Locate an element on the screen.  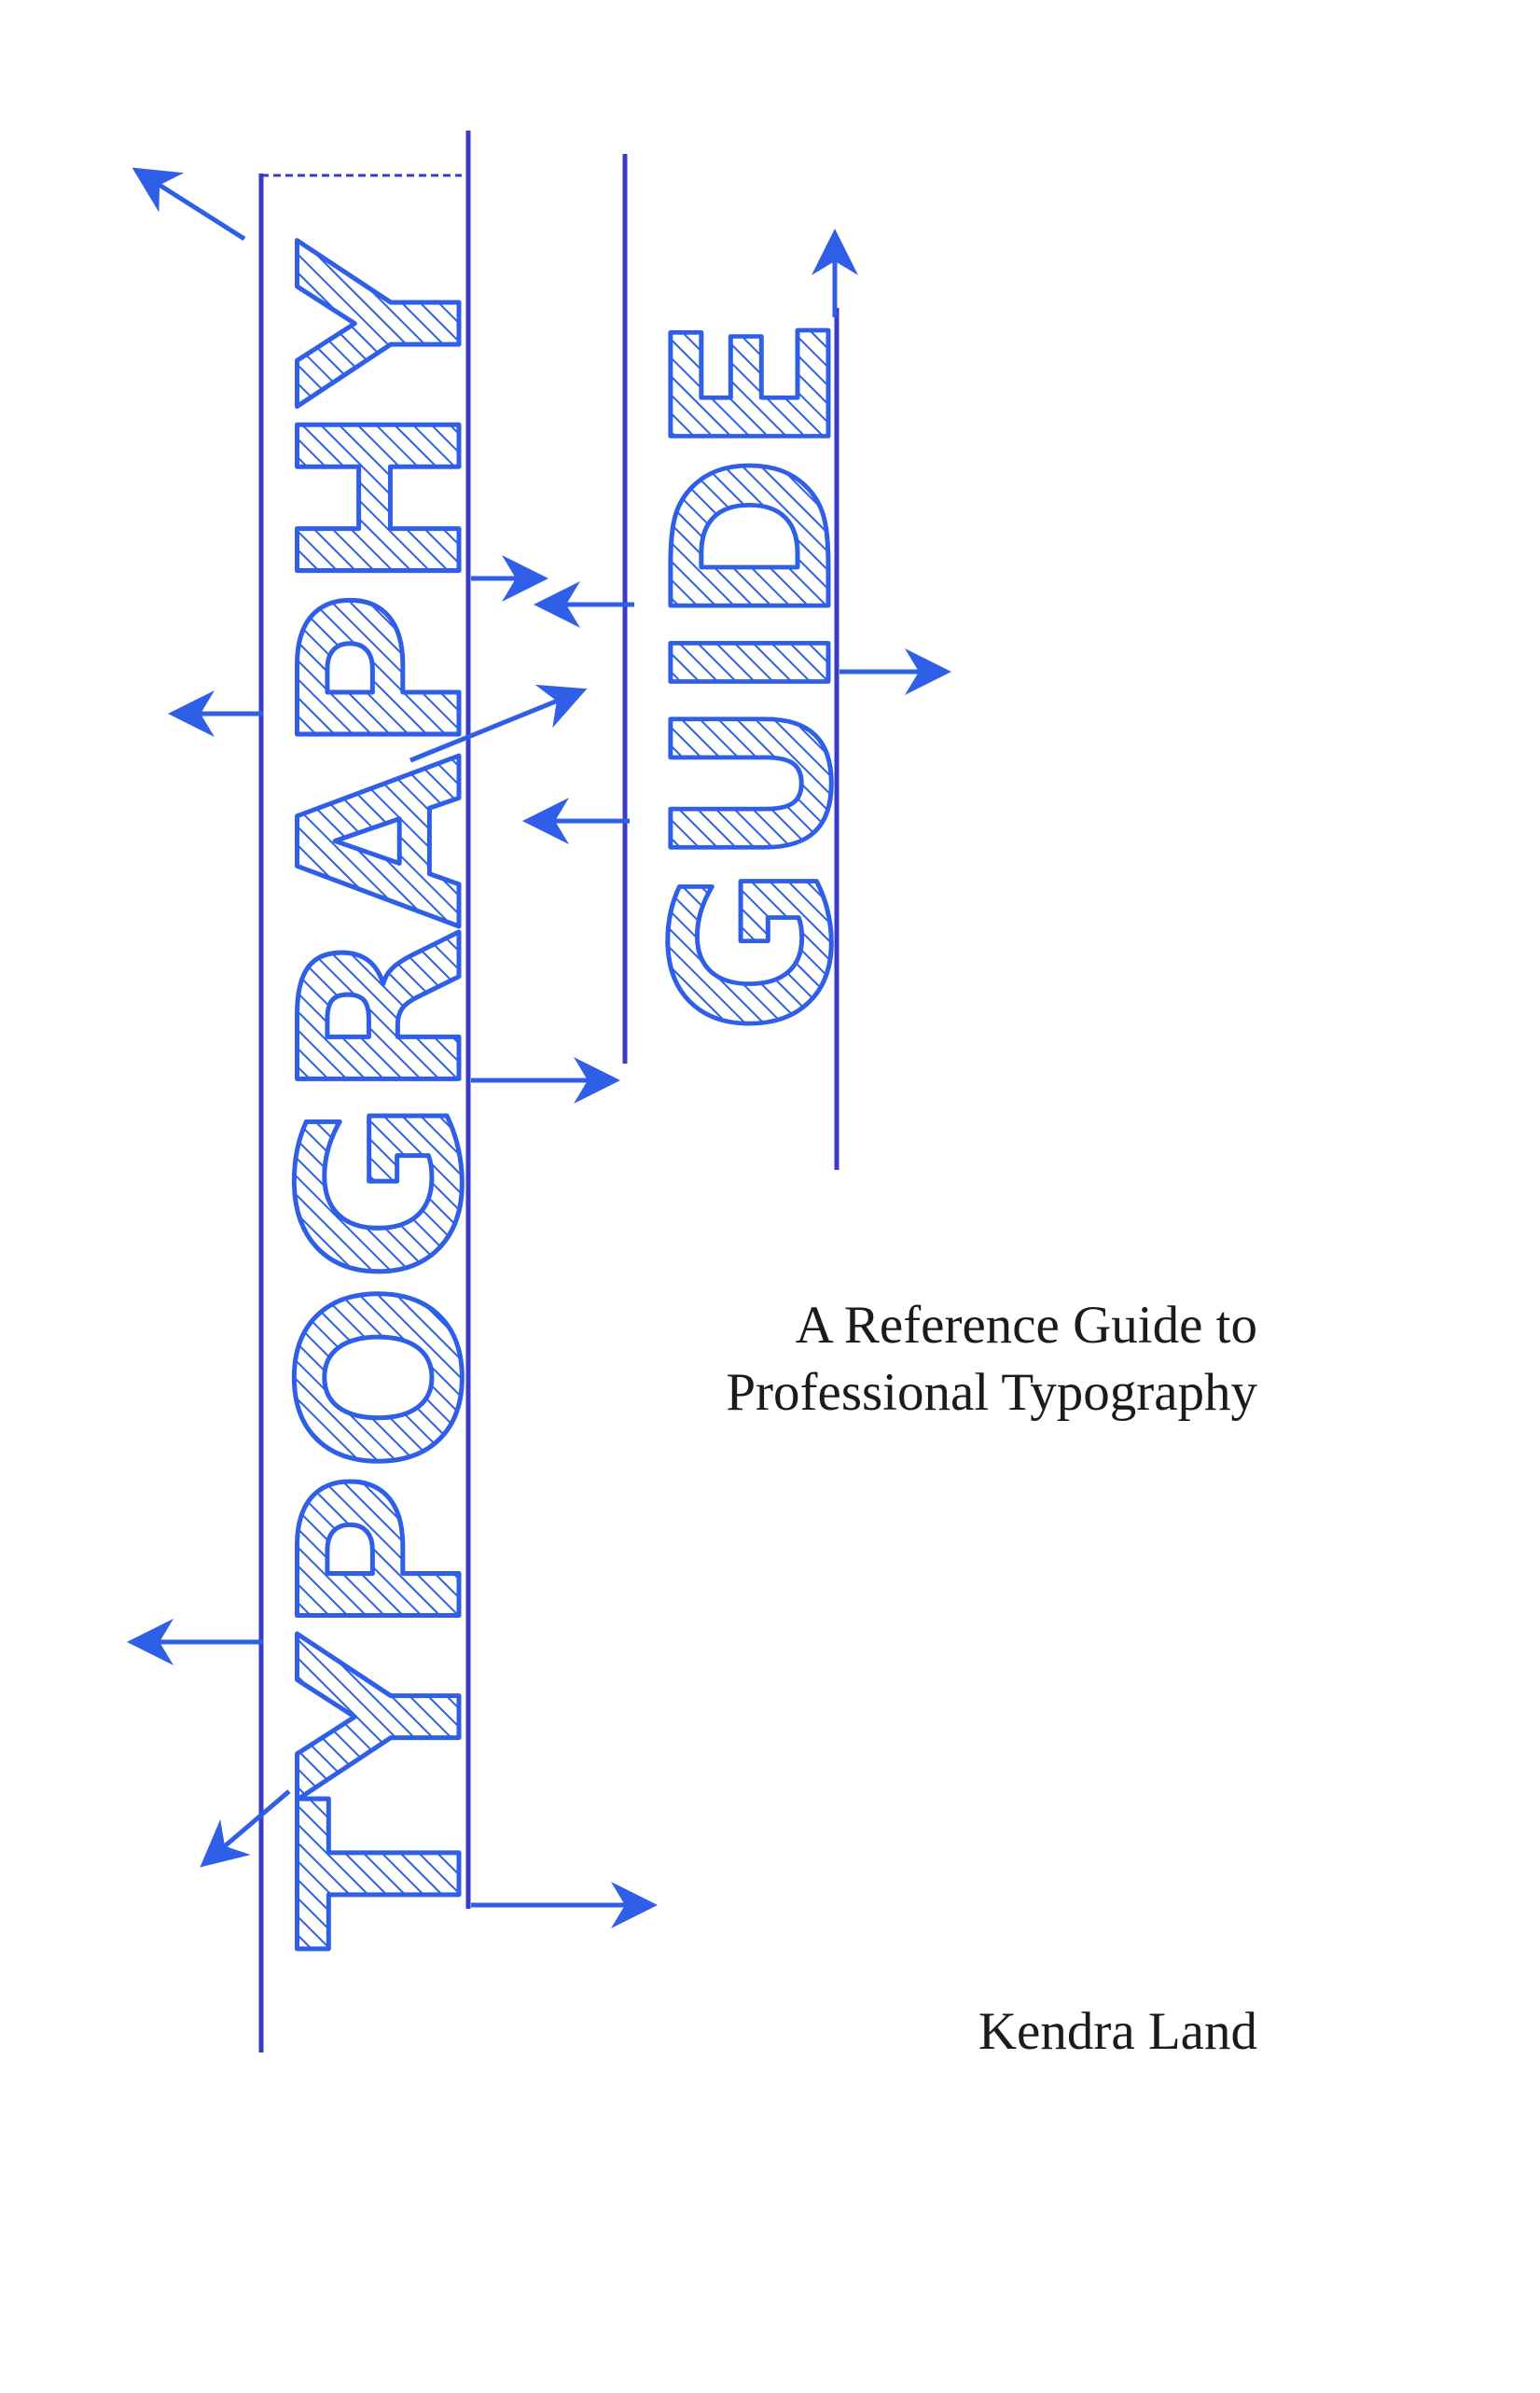
subtitle-line-1: A Reference Guide to is located at coordinates (1026, 1326).